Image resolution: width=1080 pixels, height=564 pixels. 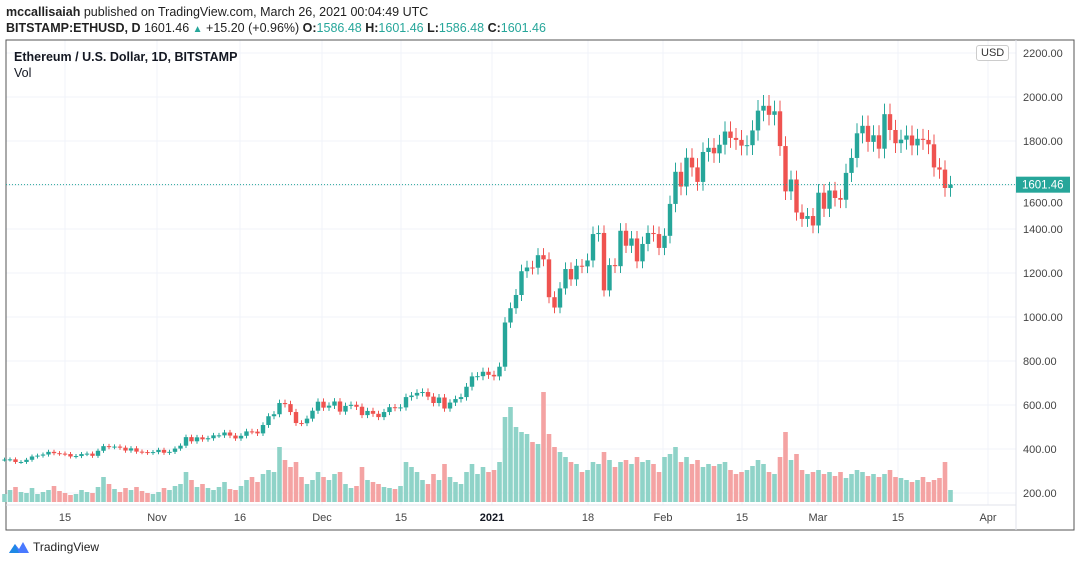 I want to click on chart-legend: Ethereum / U.S. Dollar, 1D, BITSTAMP Vol, so click(x=125, y=65).